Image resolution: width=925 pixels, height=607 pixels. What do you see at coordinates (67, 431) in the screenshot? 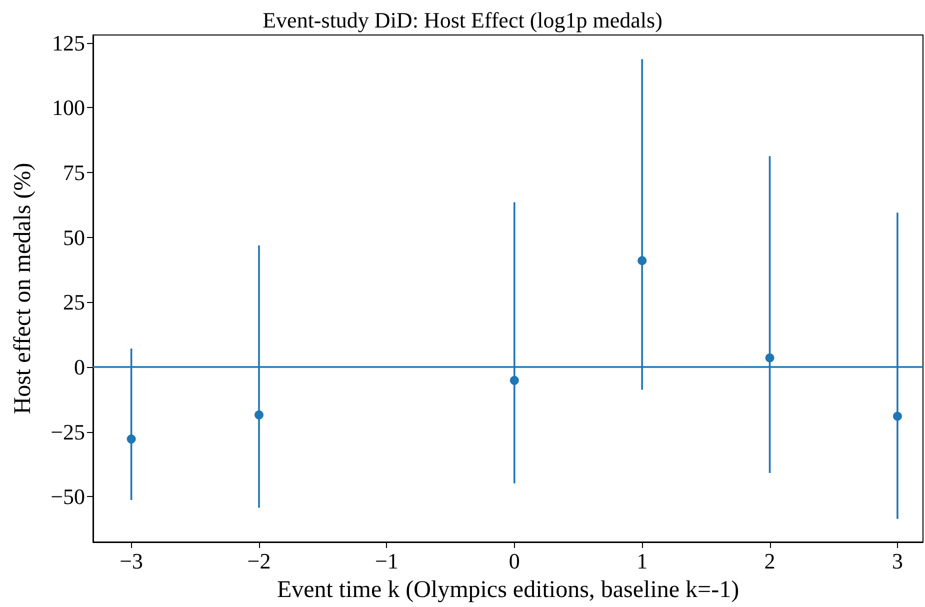
I see `y-tick-label: −25` at bounding box center [67, 431].